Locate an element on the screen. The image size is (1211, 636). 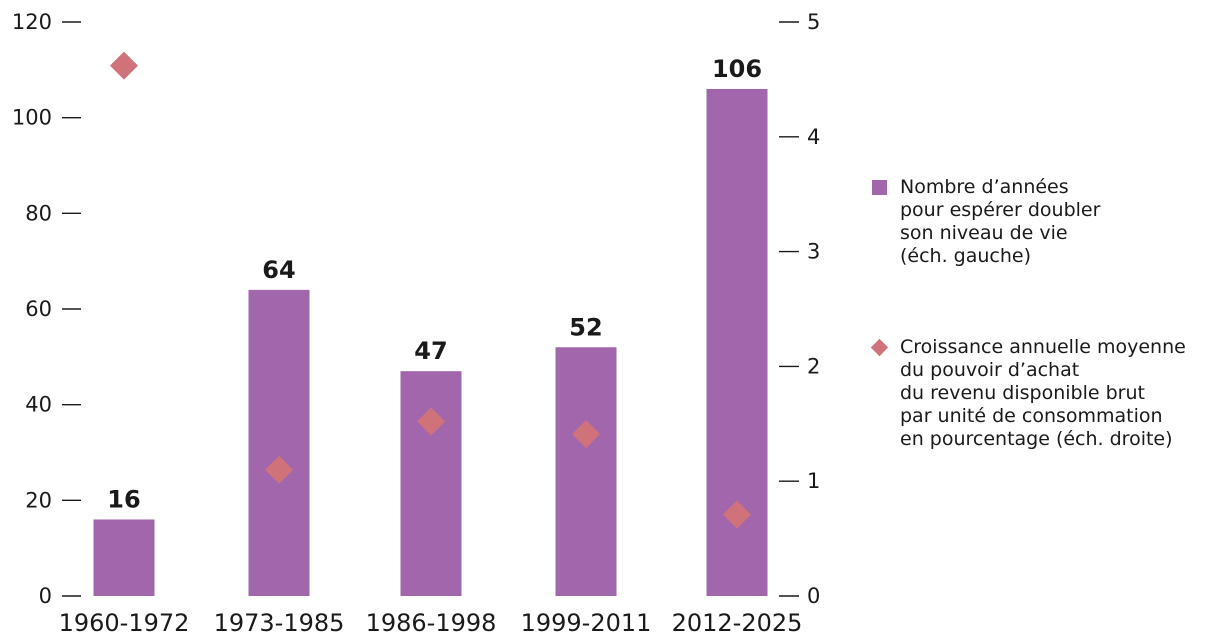
x-axis-category-label: 1960-1972 is located at coordinates (124, 622).